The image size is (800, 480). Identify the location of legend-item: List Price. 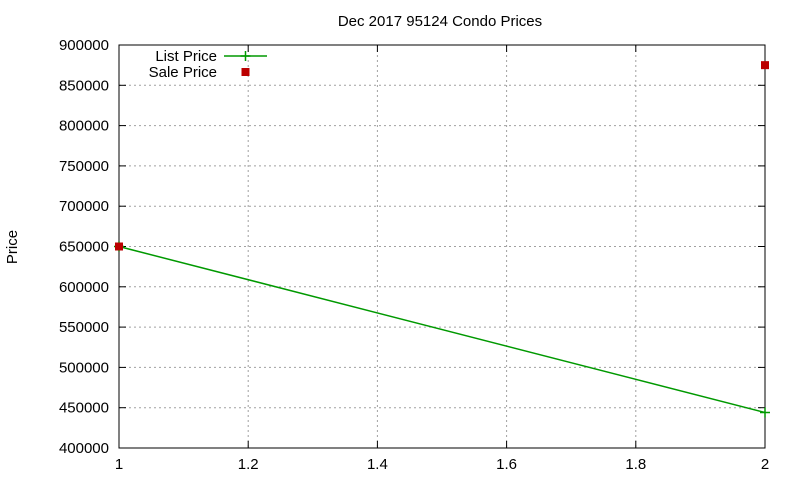
(211, 56).